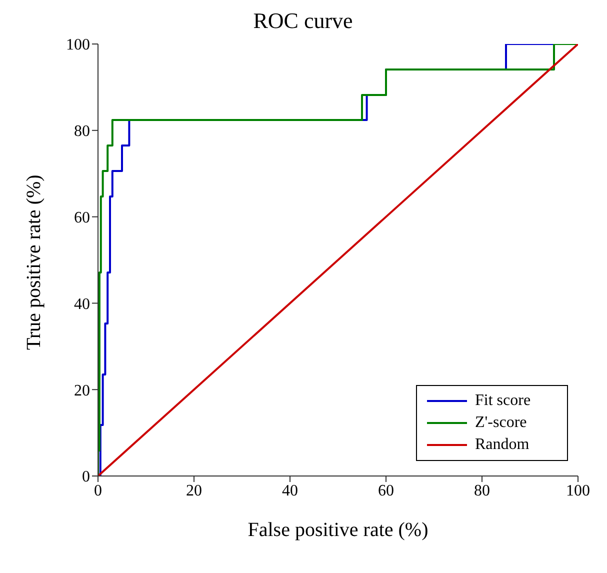 This screenshot has width=607, height=573. Describe the element at coordinates (501, 423) in the screenshot. I see `legend-label: Z'-score` at that location.